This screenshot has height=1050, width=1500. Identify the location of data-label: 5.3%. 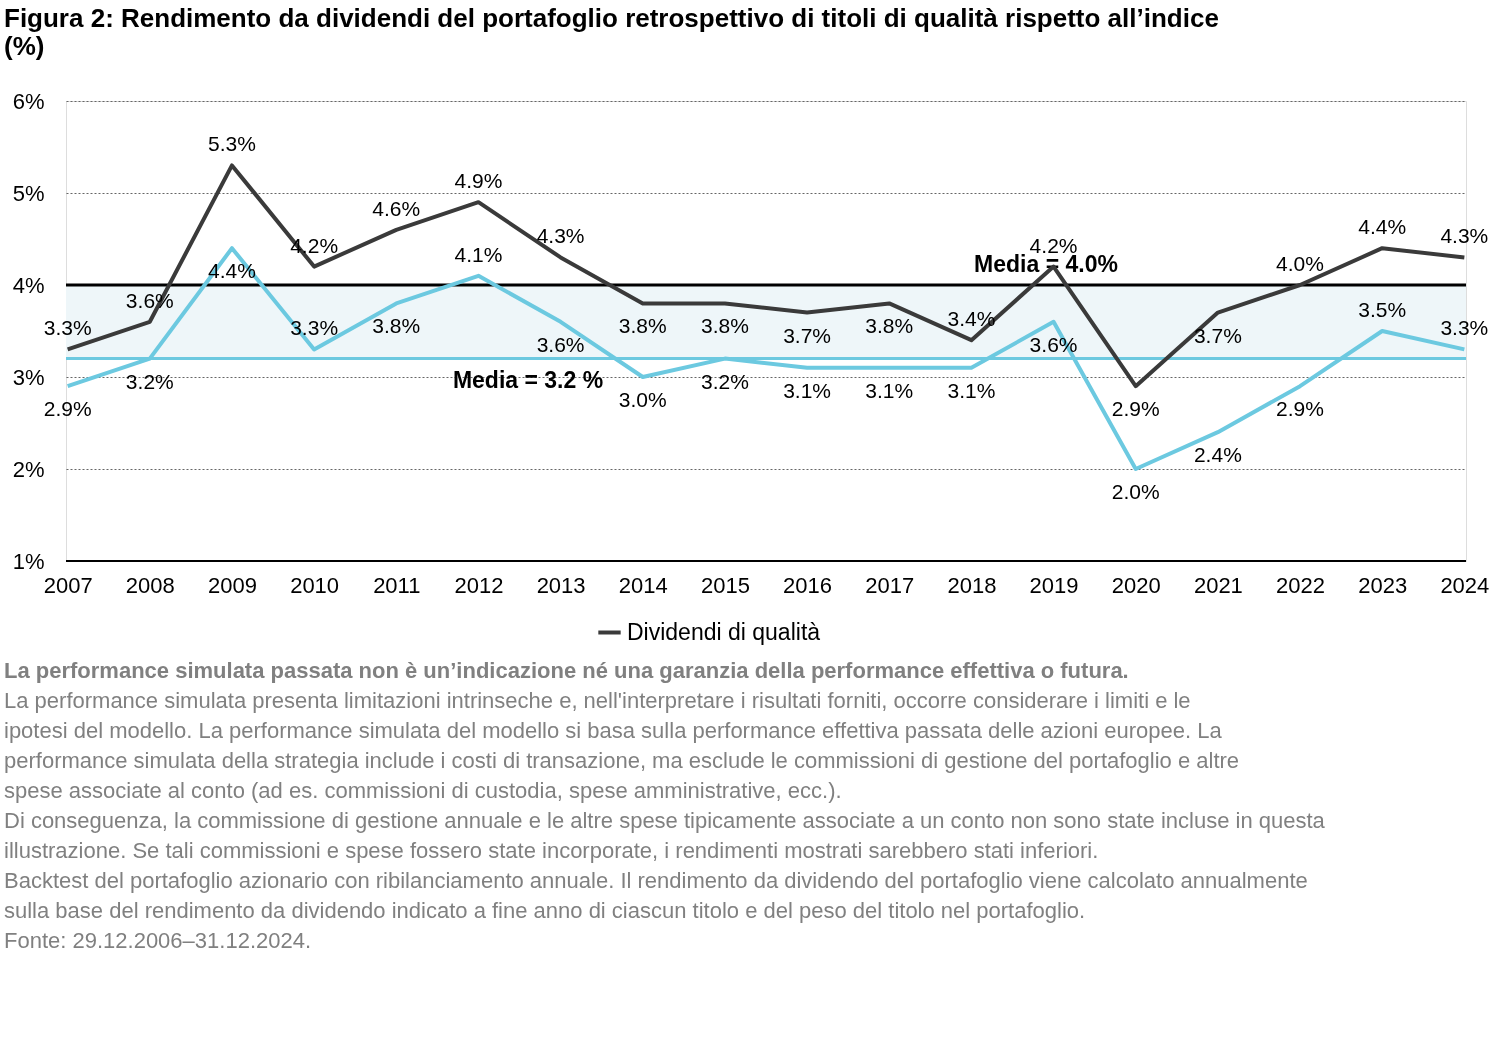
(232, 144).